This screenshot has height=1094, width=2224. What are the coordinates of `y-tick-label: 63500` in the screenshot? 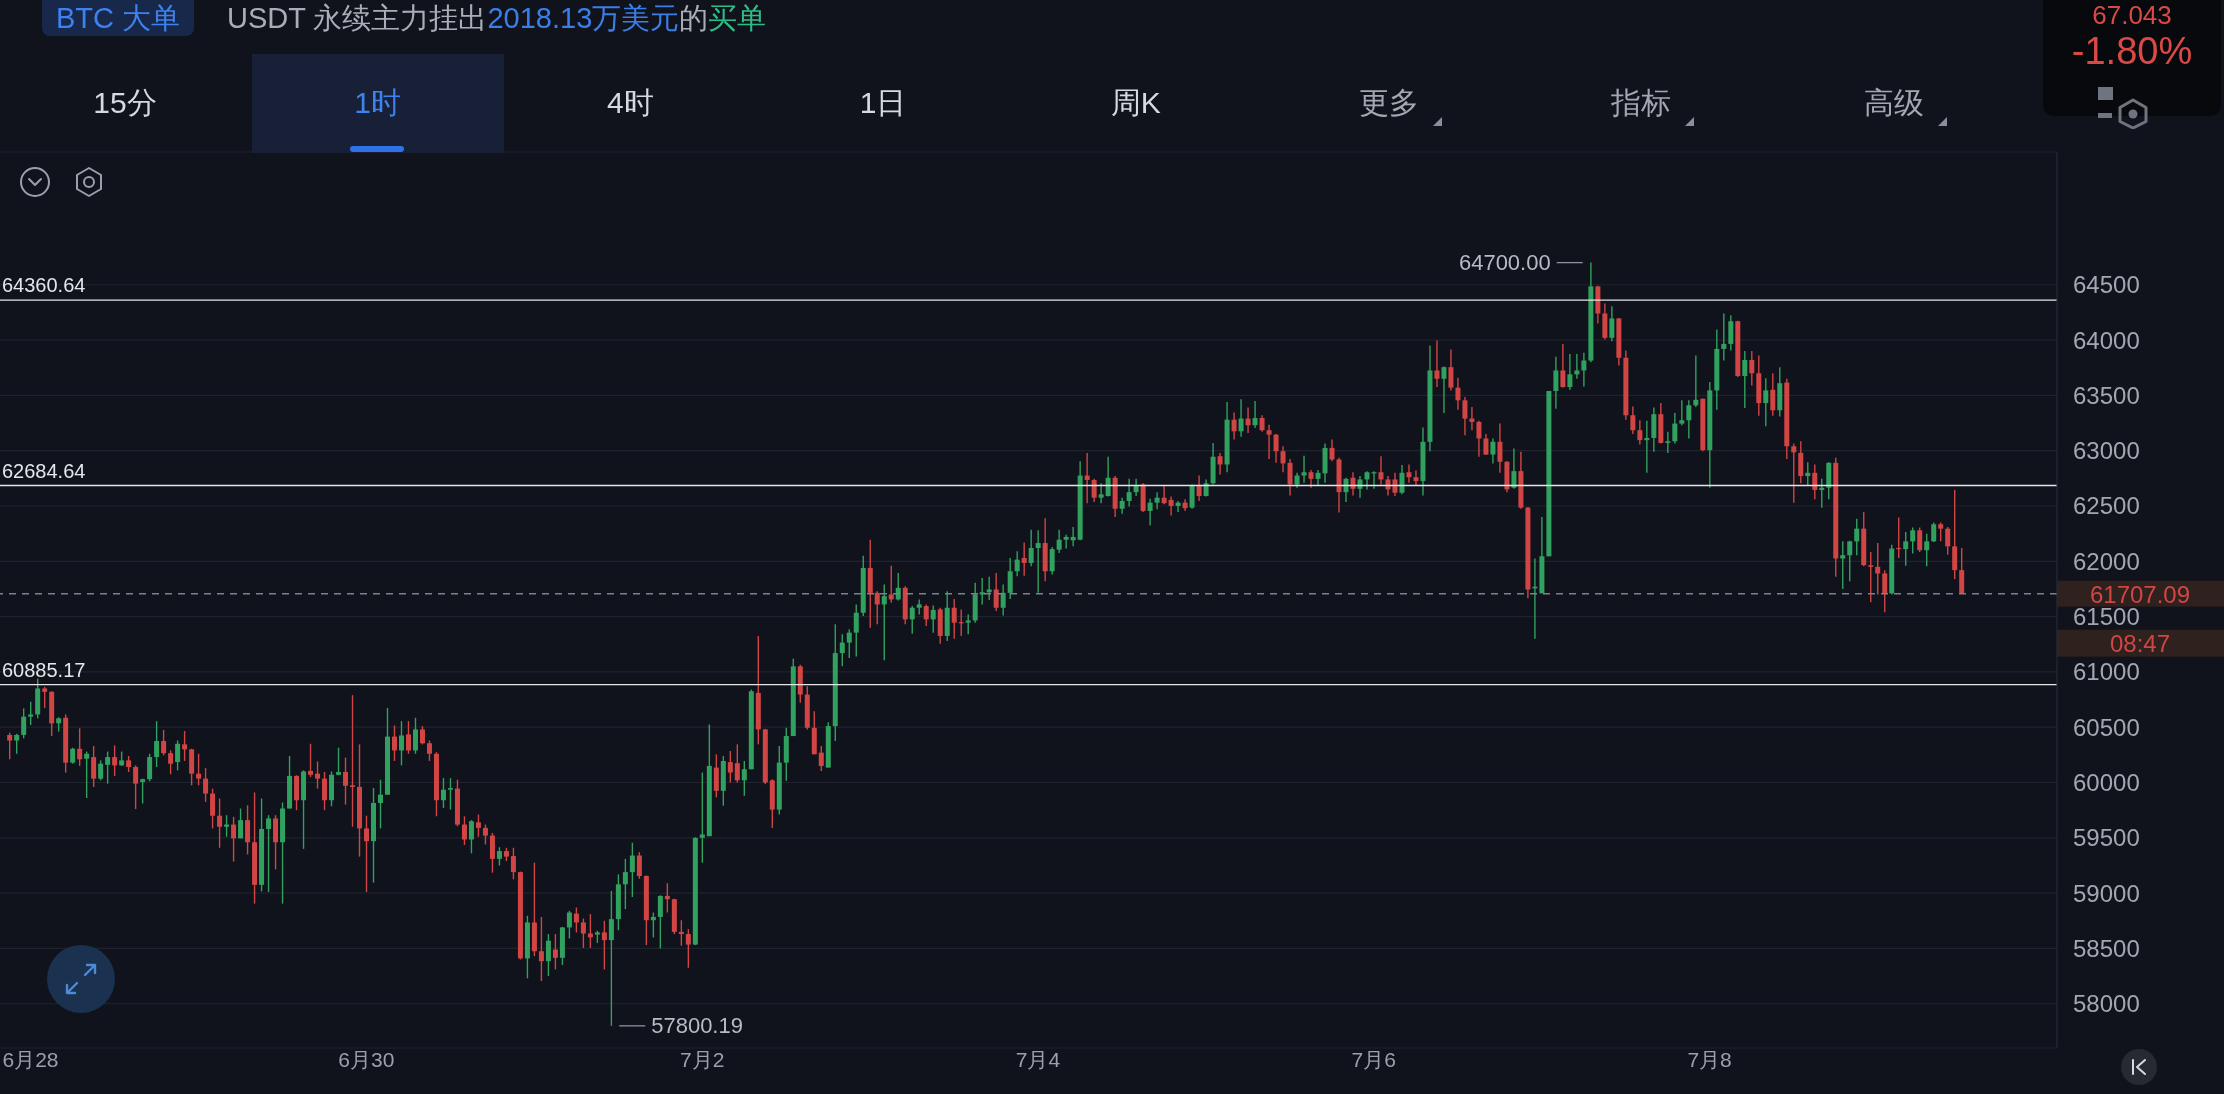 It's located at (2106, 395).